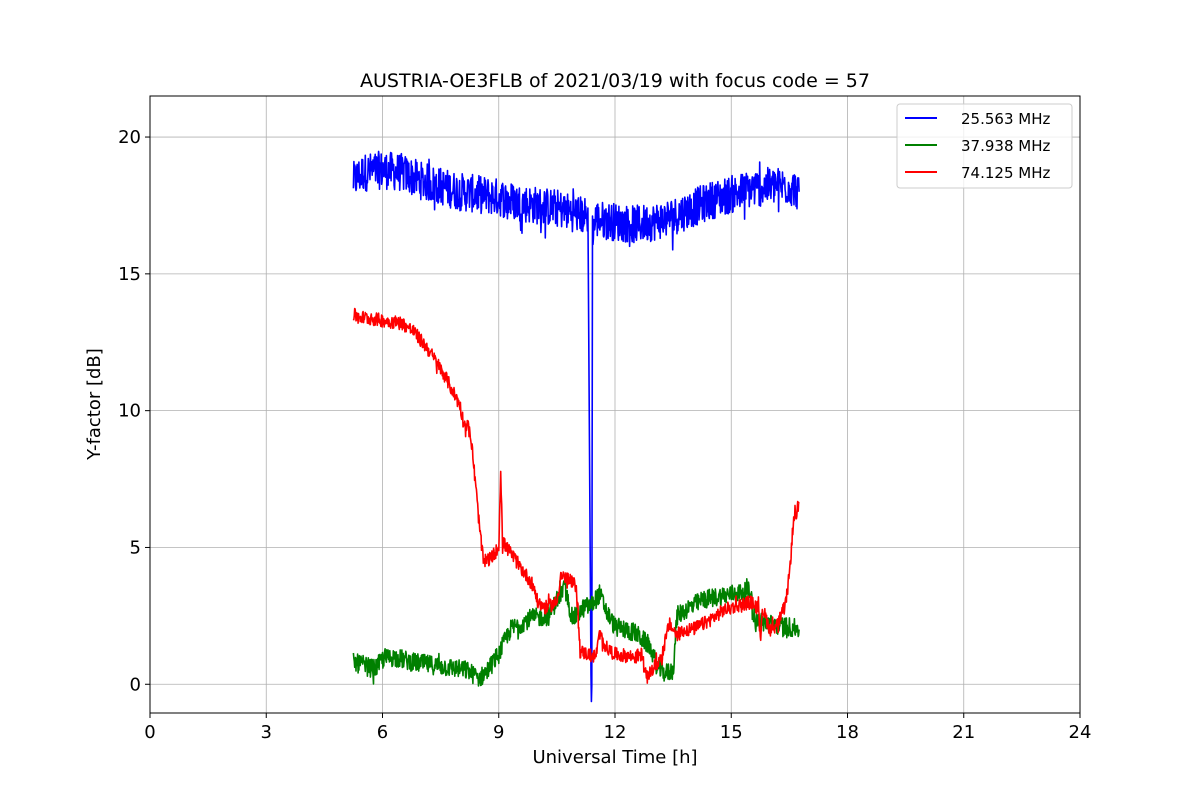 The width and height of the screenshot is (1200, 800). What do you see at coordinates (135, 547) in the screenshot?
I see `y-tick-label: 5` at bounding box center [135, 547].